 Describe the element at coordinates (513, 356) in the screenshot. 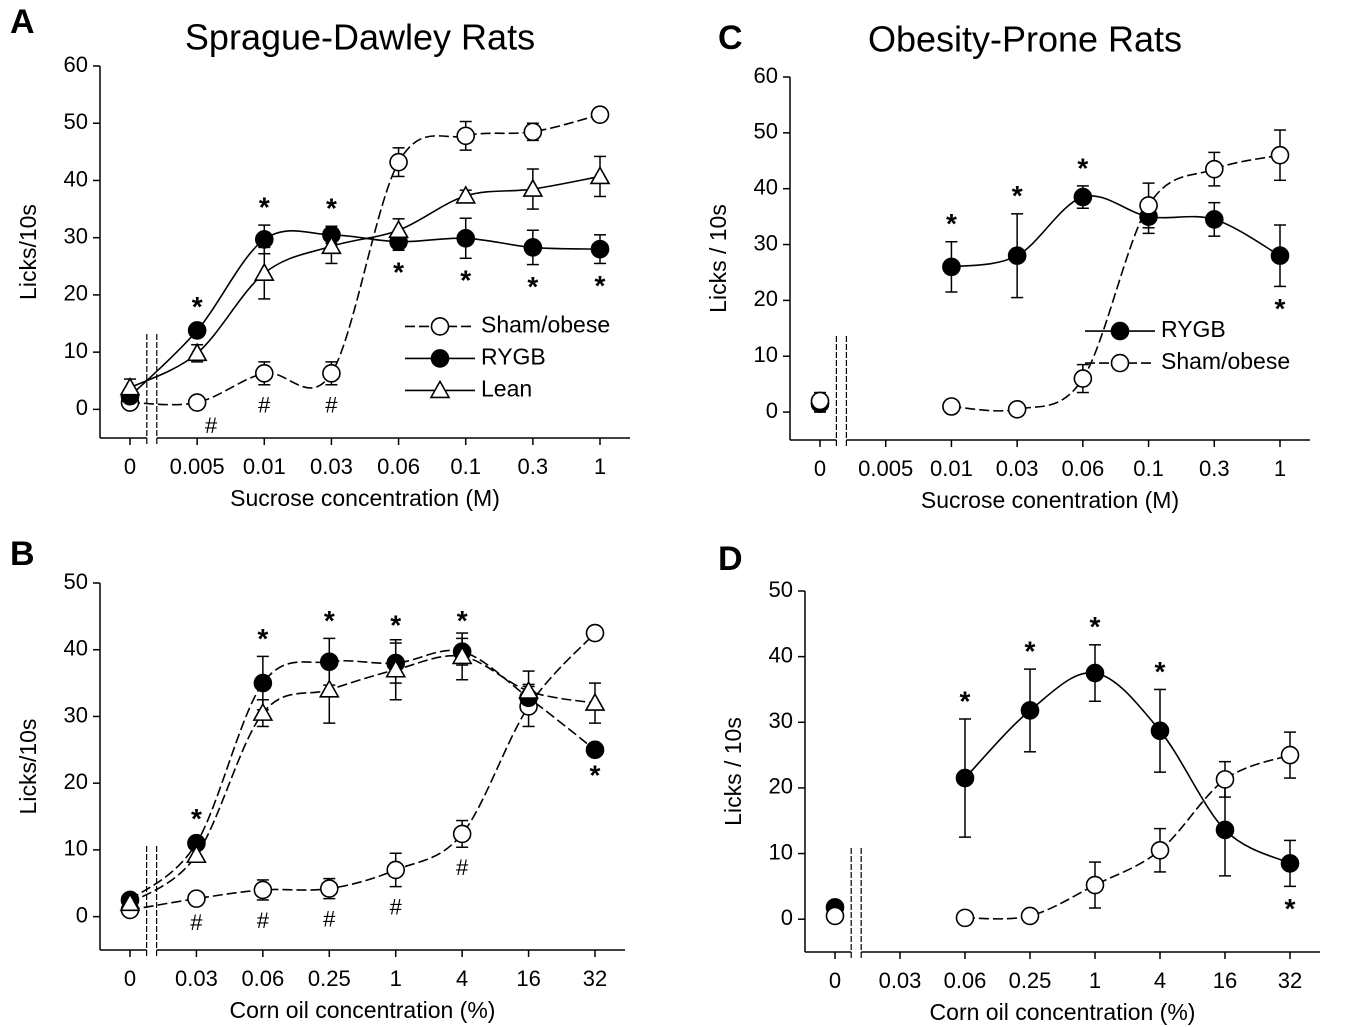

I see `legend-label: RYGB` at that location.